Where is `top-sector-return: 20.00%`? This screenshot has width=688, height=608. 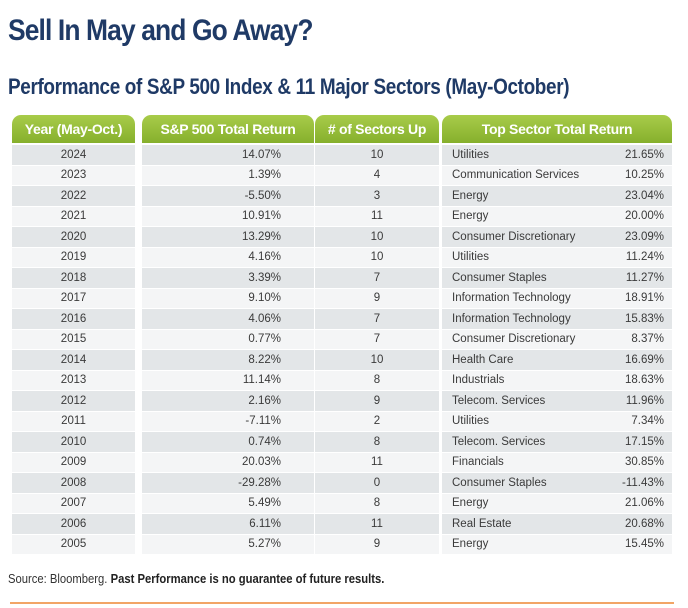
top-sector-return: 20.00% is located at coordinates (644, 216).